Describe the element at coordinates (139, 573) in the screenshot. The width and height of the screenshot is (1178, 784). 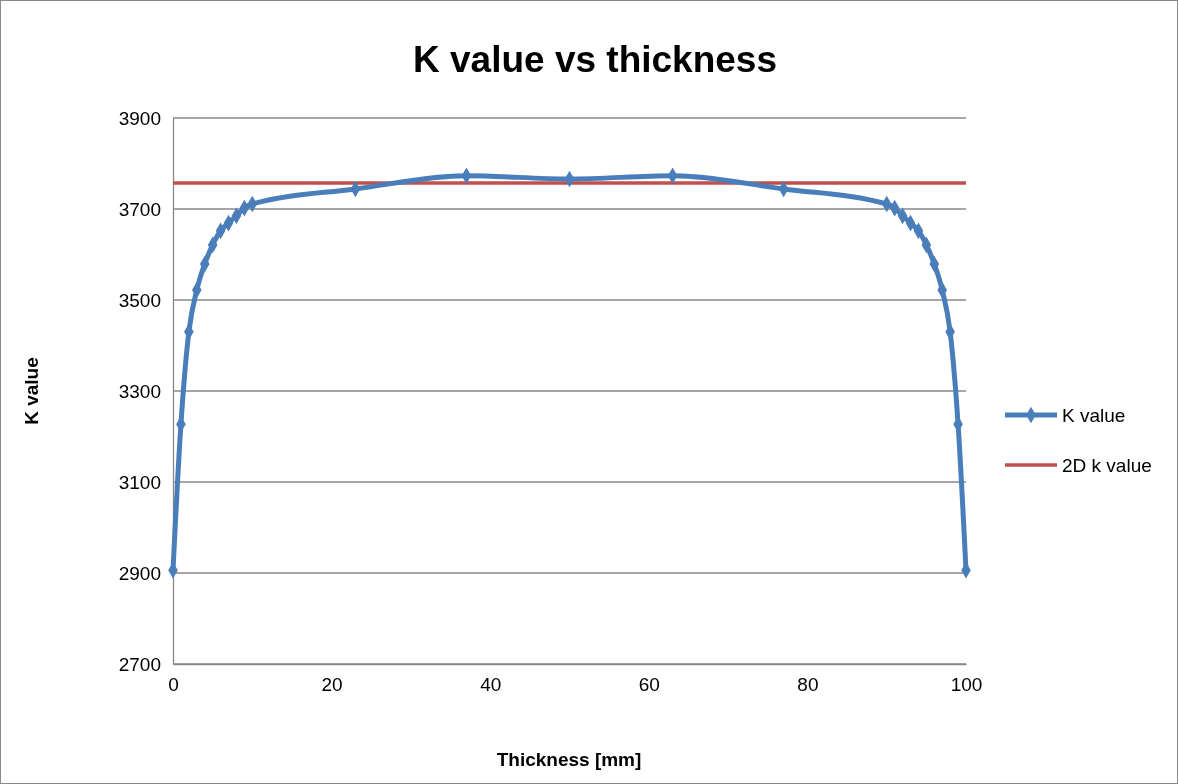
I see `y-tick-label: 2900` at that location.